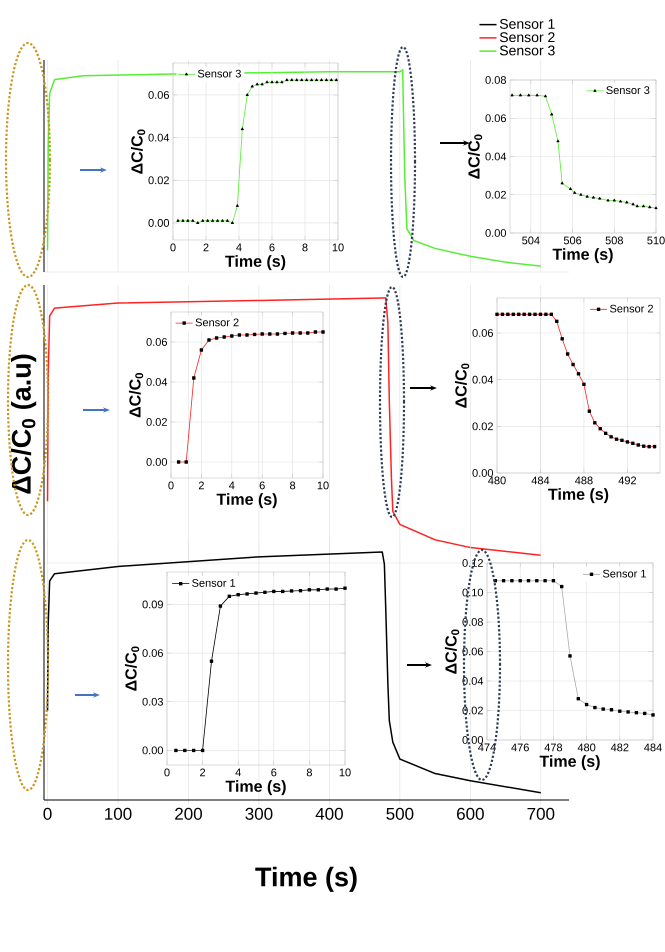 The height and width of the screenshot is (952, 665). Describe the element at coordinates (152, 702) in the screenshot. I see `y-tick-label: 0.03` at that location.